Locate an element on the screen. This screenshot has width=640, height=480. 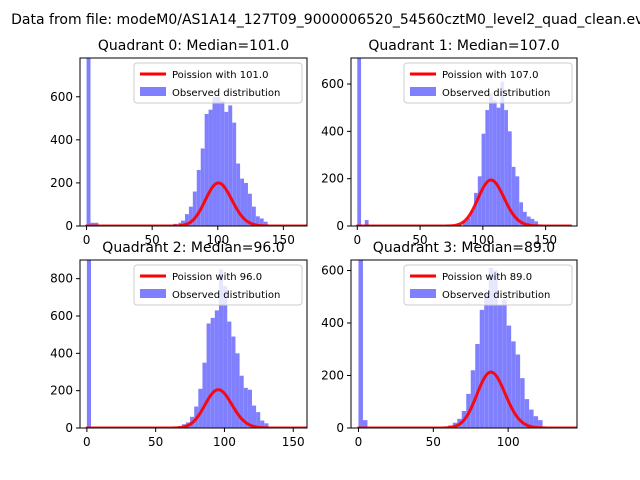
y-tick-label: 400 is located at coordinates (61, 353).